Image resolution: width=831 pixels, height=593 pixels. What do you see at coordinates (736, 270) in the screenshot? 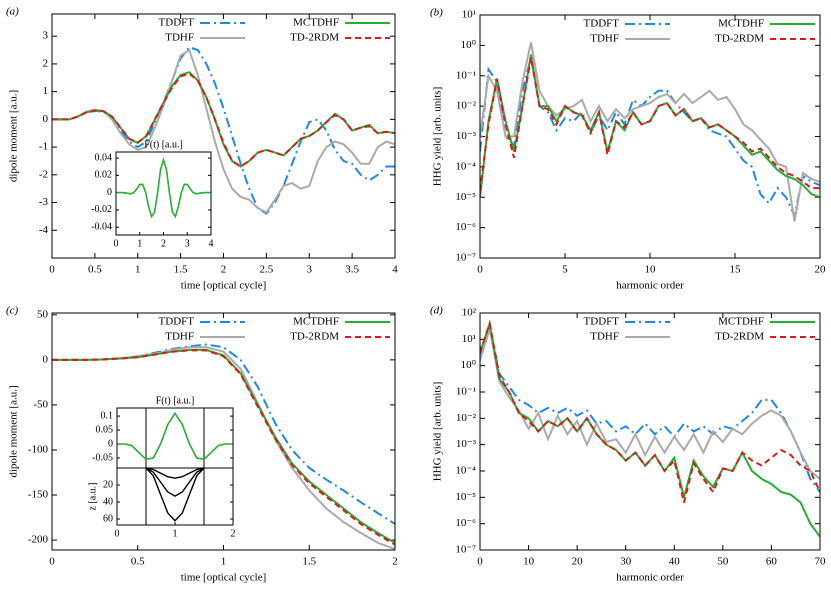
I see `x-tick-label: 15` at bounding box center [736, 270].